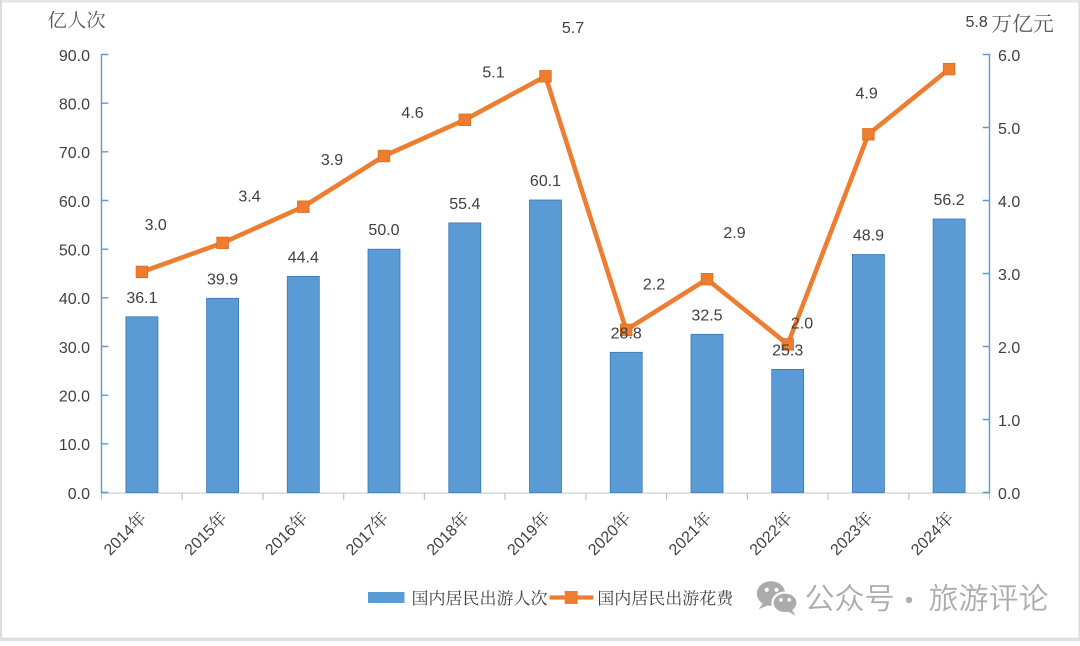 The width and height of the screenshot is (1080, 646). What do you see at coordinates (141, 298) in the screenshot?
I see `svg-text: 36.1` at bounding box center [141, 298].